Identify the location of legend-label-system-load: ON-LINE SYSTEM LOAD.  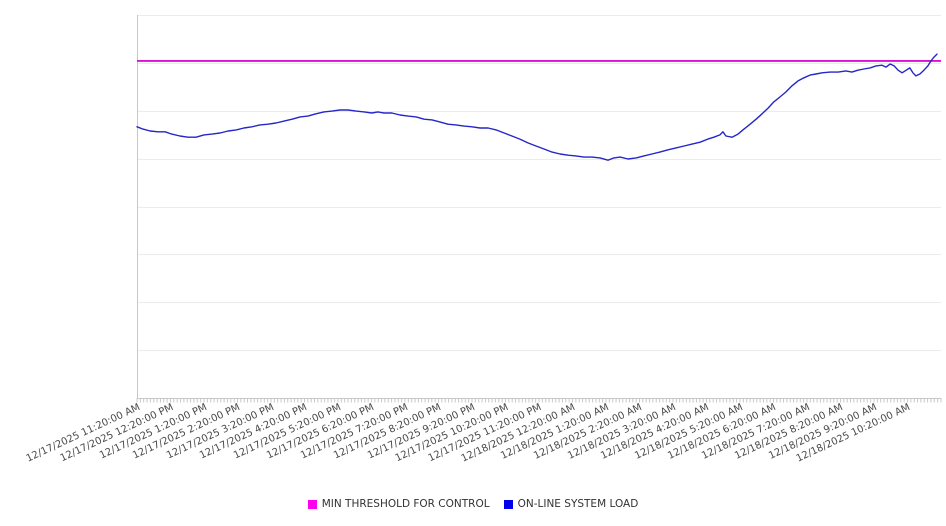
(578, 504).